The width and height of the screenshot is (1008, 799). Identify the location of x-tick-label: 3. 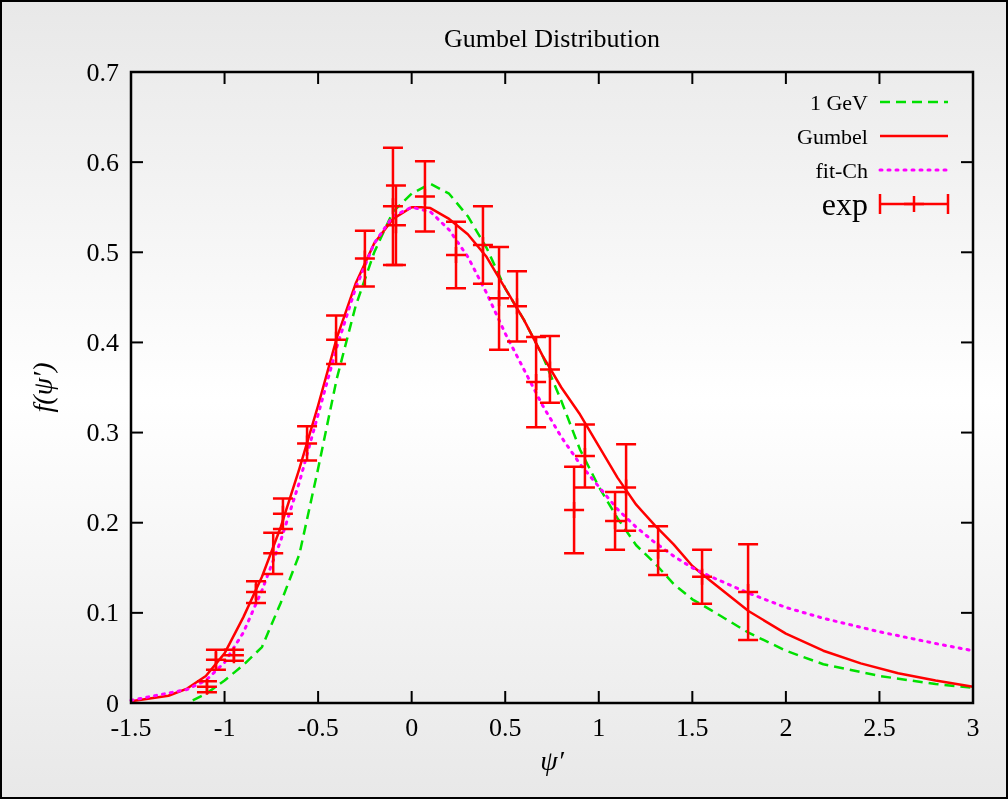
(973, 727).